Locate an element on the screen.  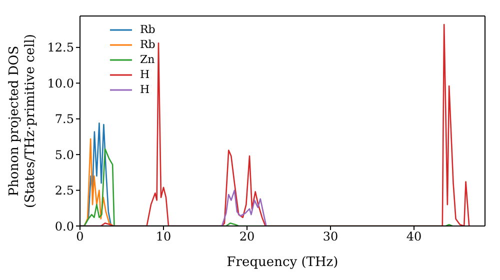
y-tick-label: 7.5 is located at coordinates (64, 119).